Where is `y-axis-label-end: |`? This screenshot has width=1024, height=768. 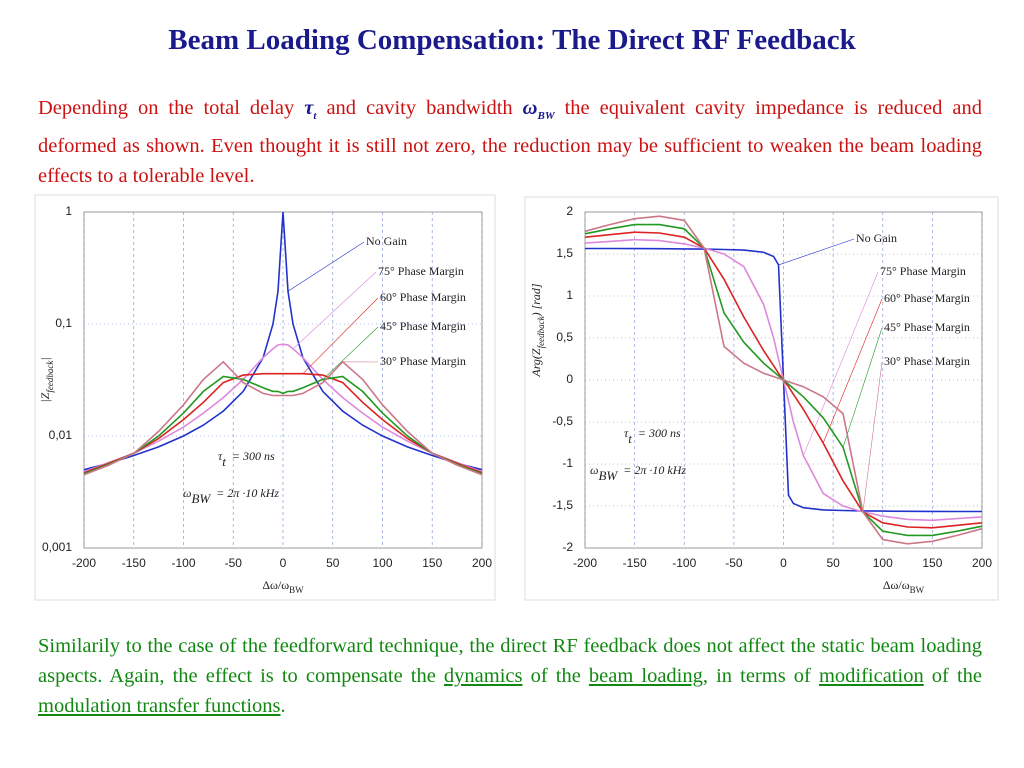 y-axis-label-end: | is located at coordinates (45, 358).